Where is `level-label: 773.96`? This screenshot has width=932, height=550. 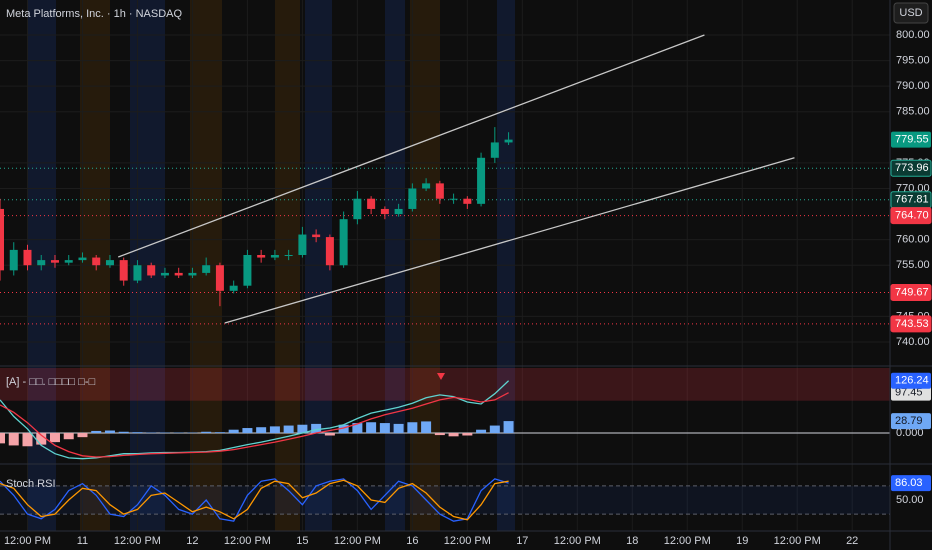 level-label: 773.96 is located at coordinates (912, 168).